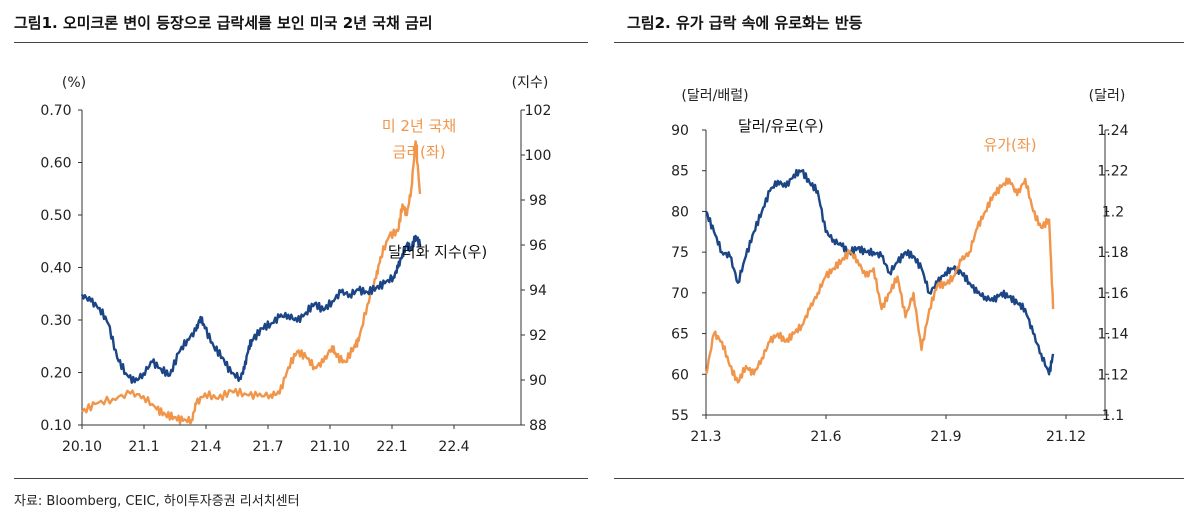  I want to click on source-note: 자료: Bloomberg, CEIC, 하이투자증권 리서치센터, so click(157, 501).